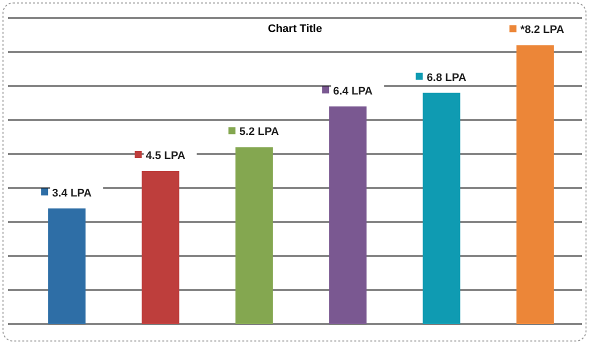 Image resolution: width=590 pixels, height=347 pixels. I want to click on data-label: 3.4 LPA, so click(72, 193).